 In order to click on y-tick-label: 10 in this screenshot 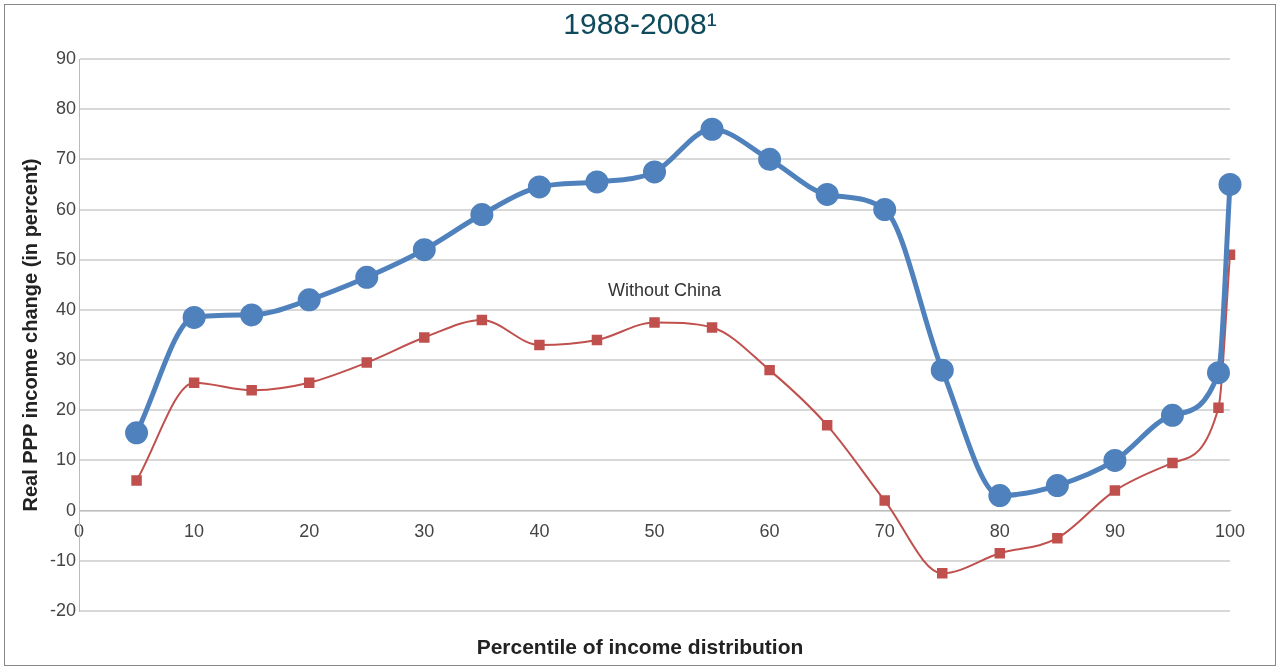, I will do `click(66, 459)`.